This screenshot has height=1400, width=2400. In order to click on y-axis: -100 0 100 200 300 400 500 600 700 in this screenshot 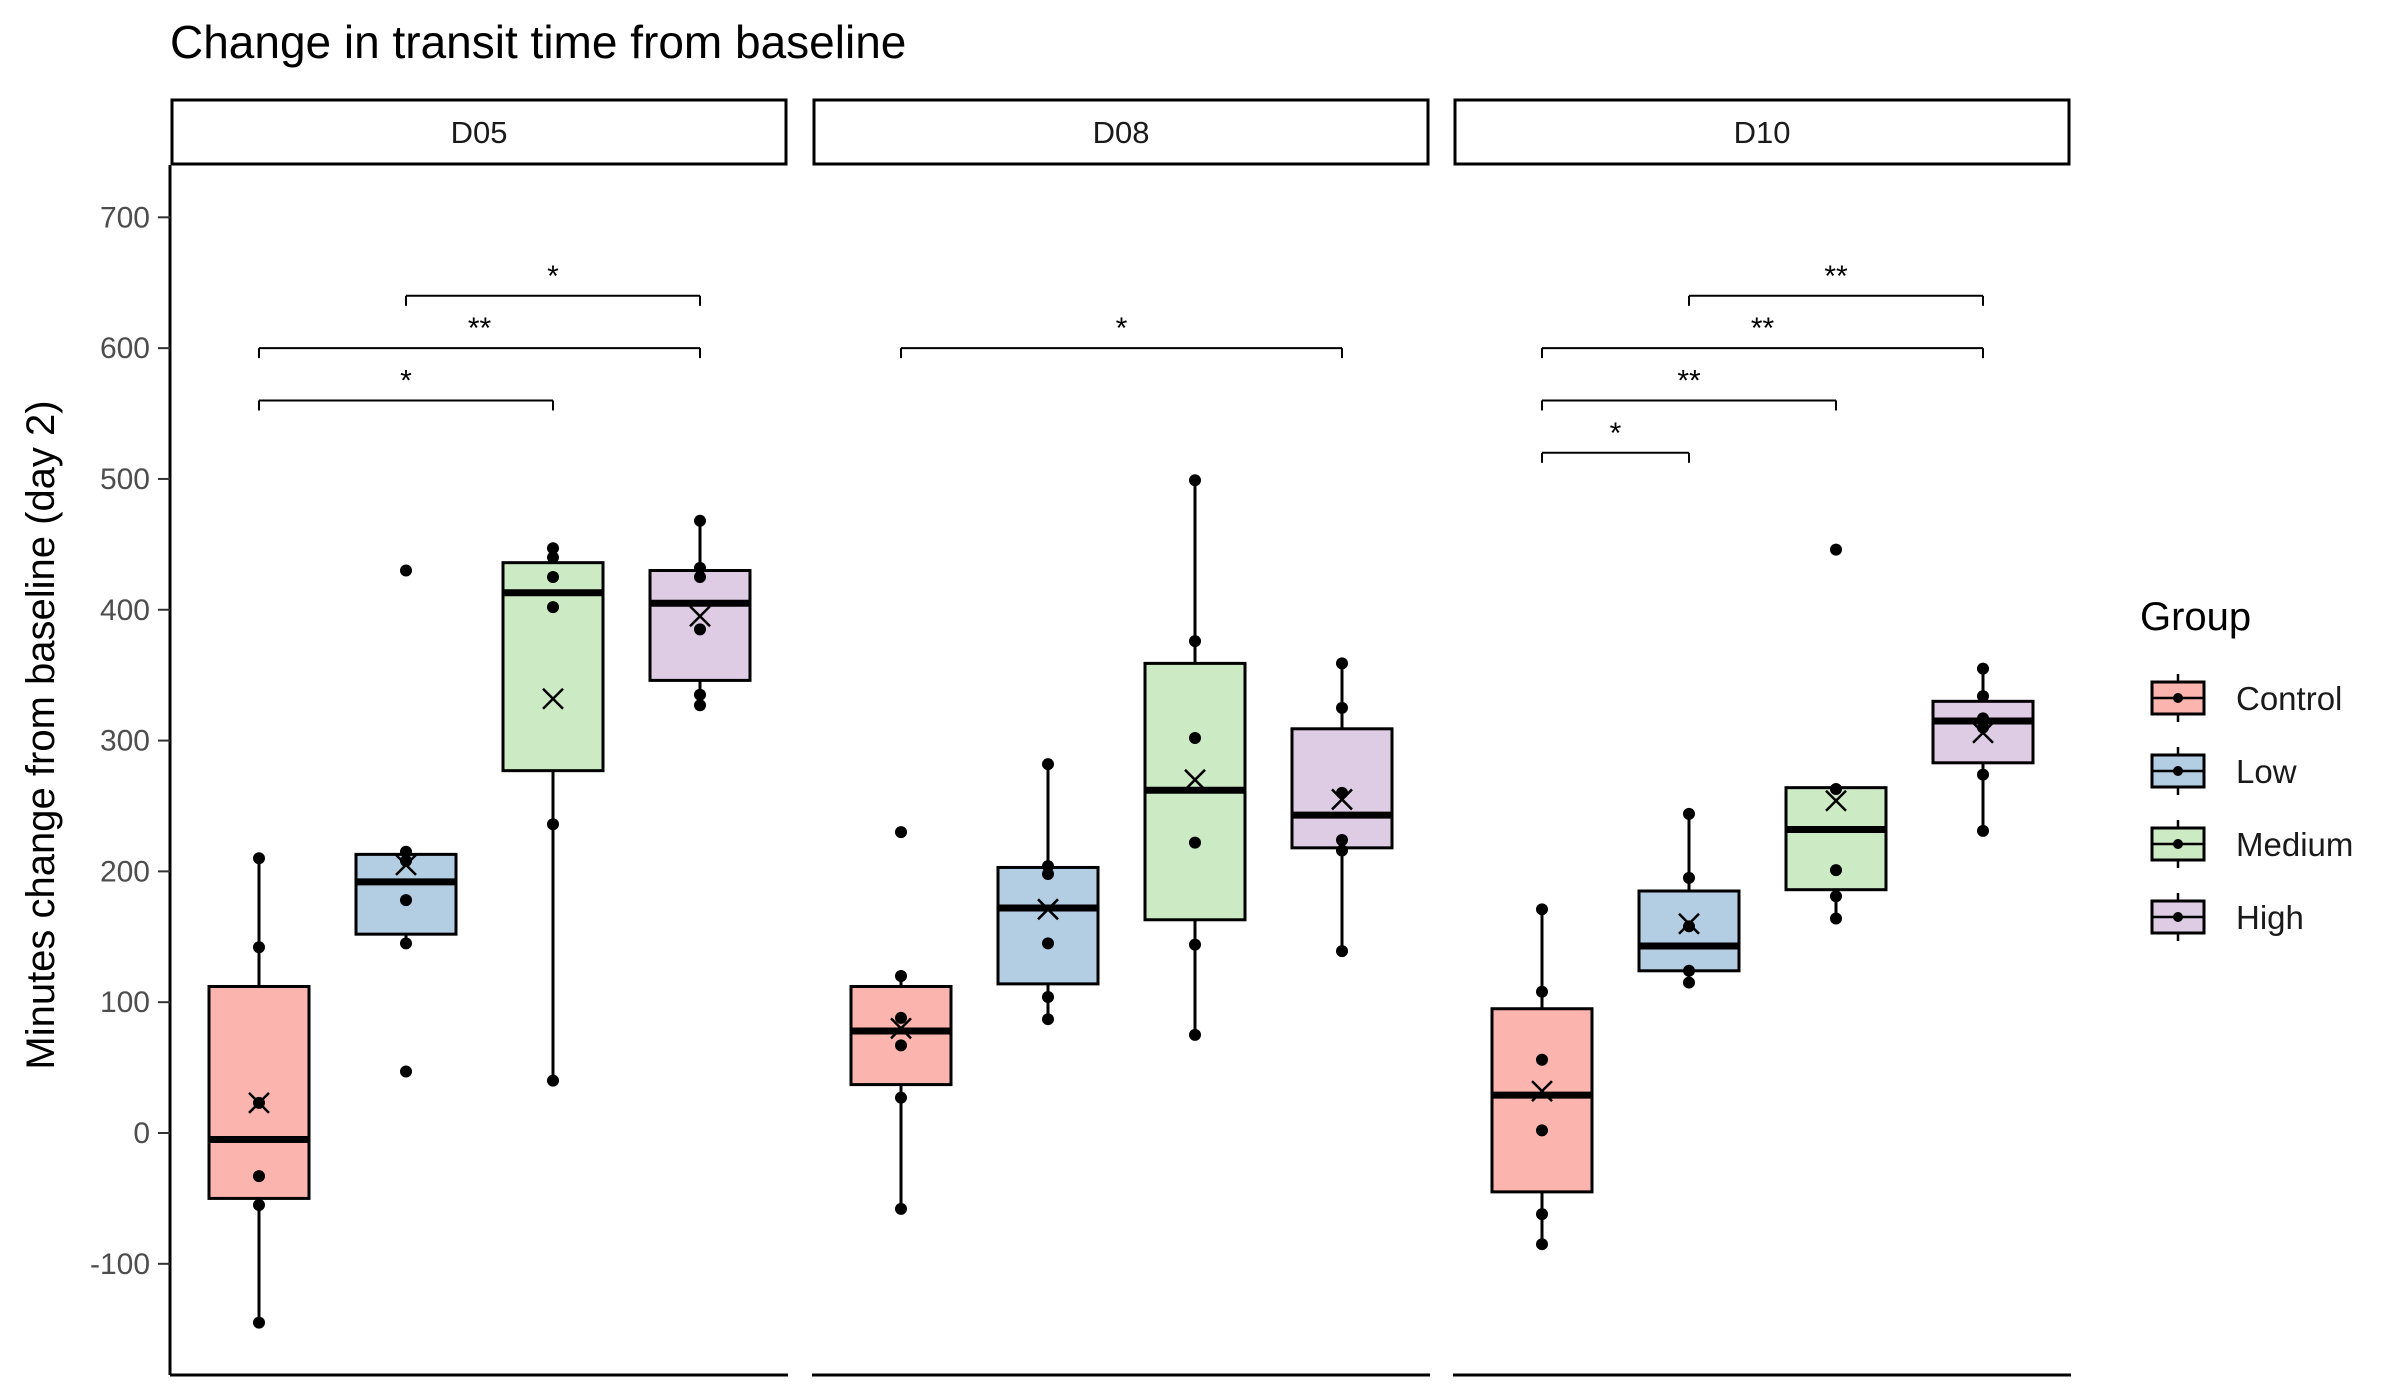, I will do `click(131, 770)`.